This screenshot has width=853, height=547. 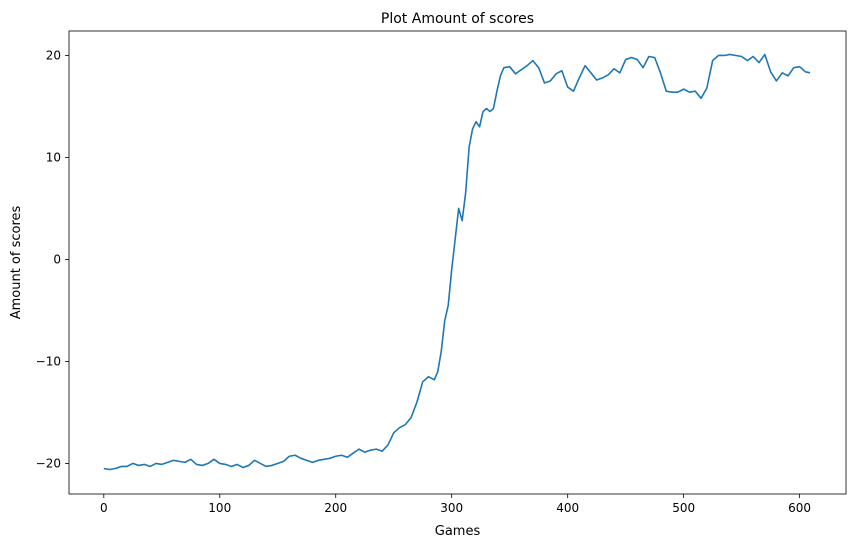 What do you see at coordinates (53, 55) in the screenshot?
I see `y-tick-label: 20` at bounding box center [53, 55].